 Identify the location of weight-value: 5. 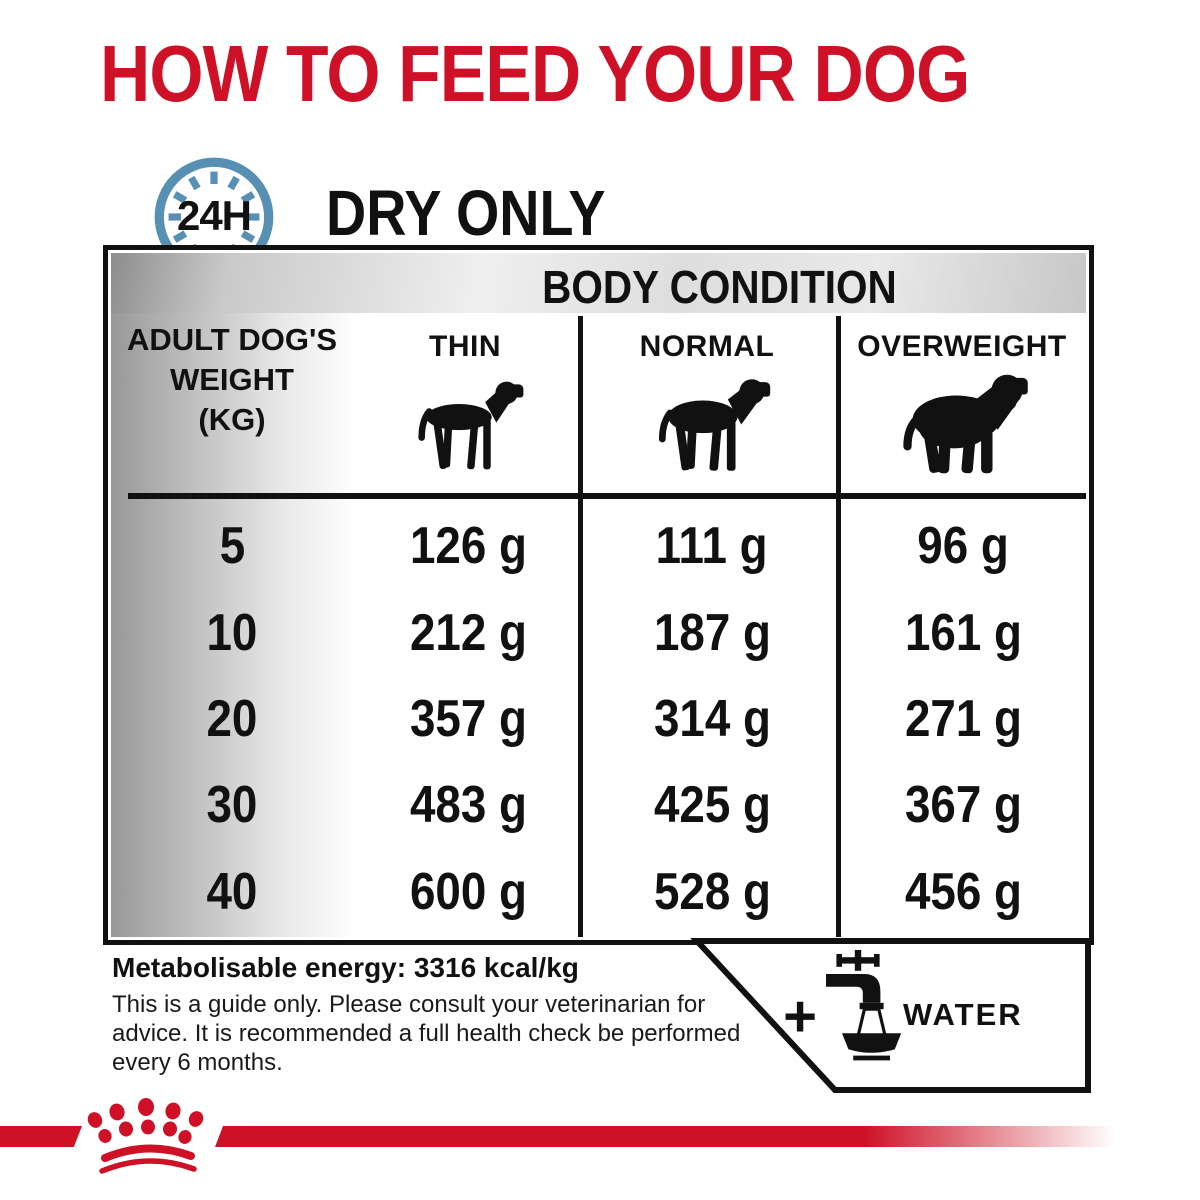
(232, 546).